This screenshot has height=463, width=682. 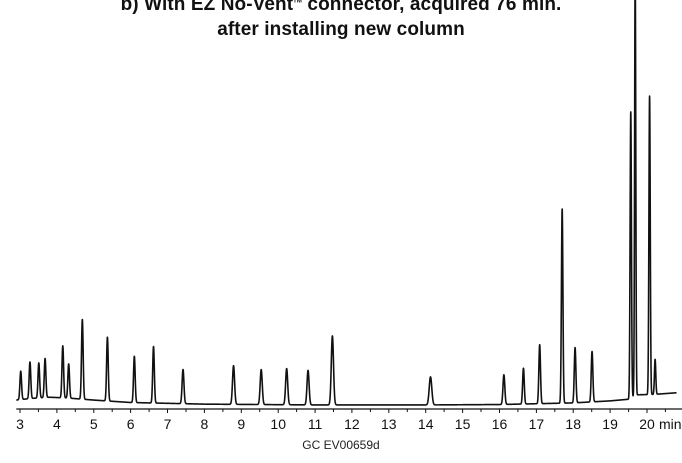 What do you see at coordinates (537, 424) in the screenshot?
I see `x-tick-label: 17` at bounding box center [537, 424].